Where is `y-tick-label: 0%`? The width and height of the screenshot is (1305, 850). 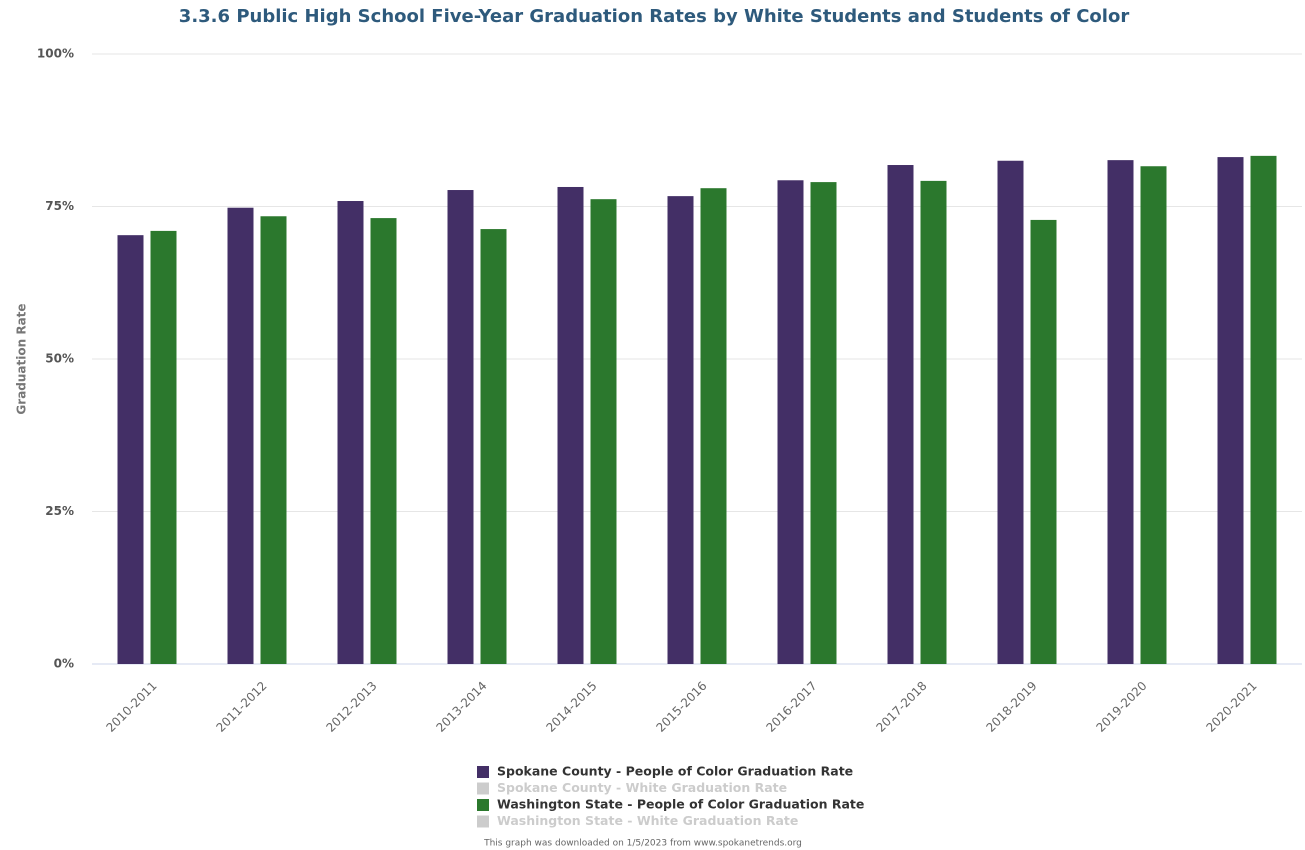
y-tick-label: 0% is located at coordinates (64, 664).